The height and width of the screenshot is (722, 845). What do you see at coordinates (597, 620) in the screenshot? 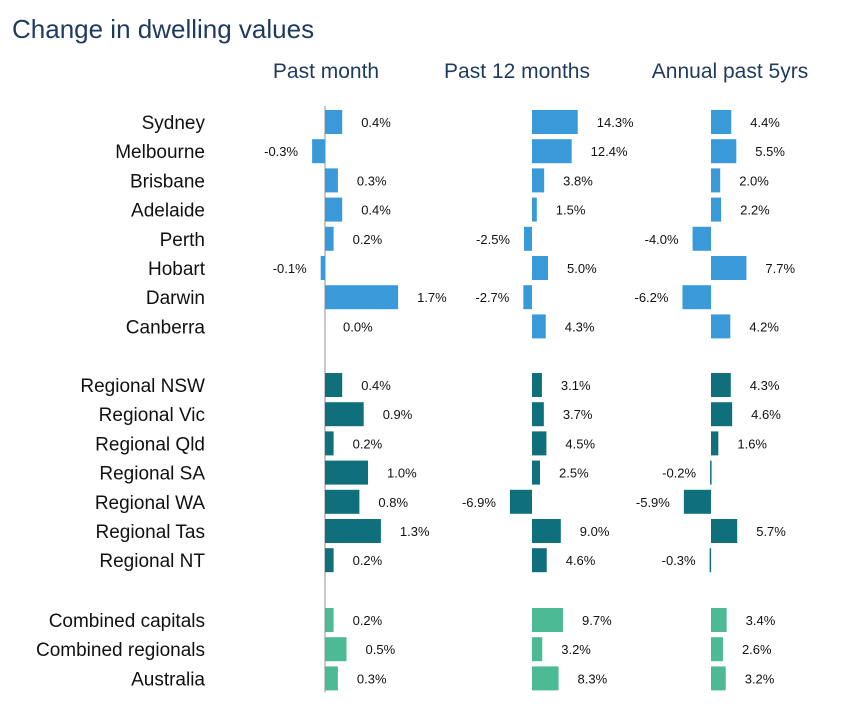
I see `value-label-combined-capitals-past-12-months: 9.7%` at bounding box center [597, 620].